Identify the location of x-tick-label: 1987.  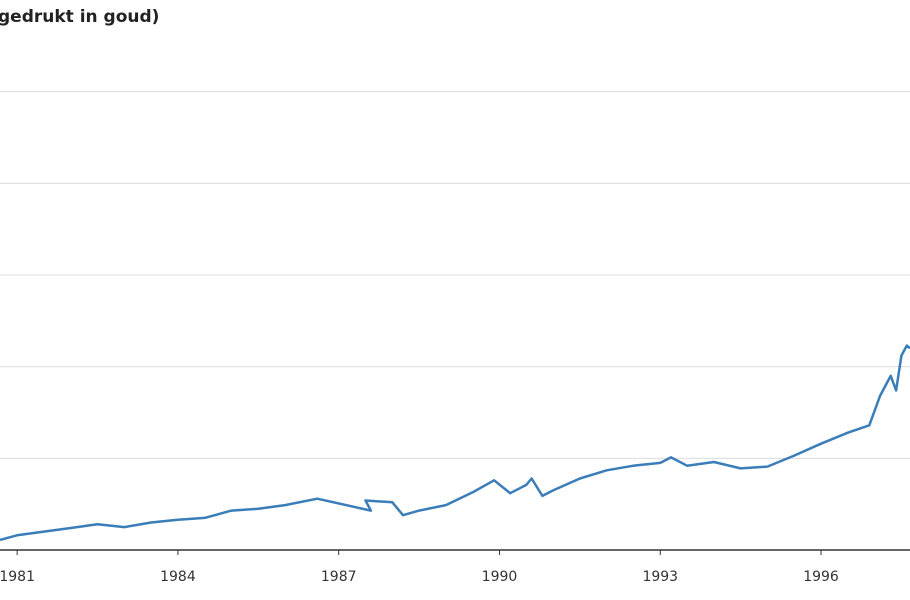
(339, 577).